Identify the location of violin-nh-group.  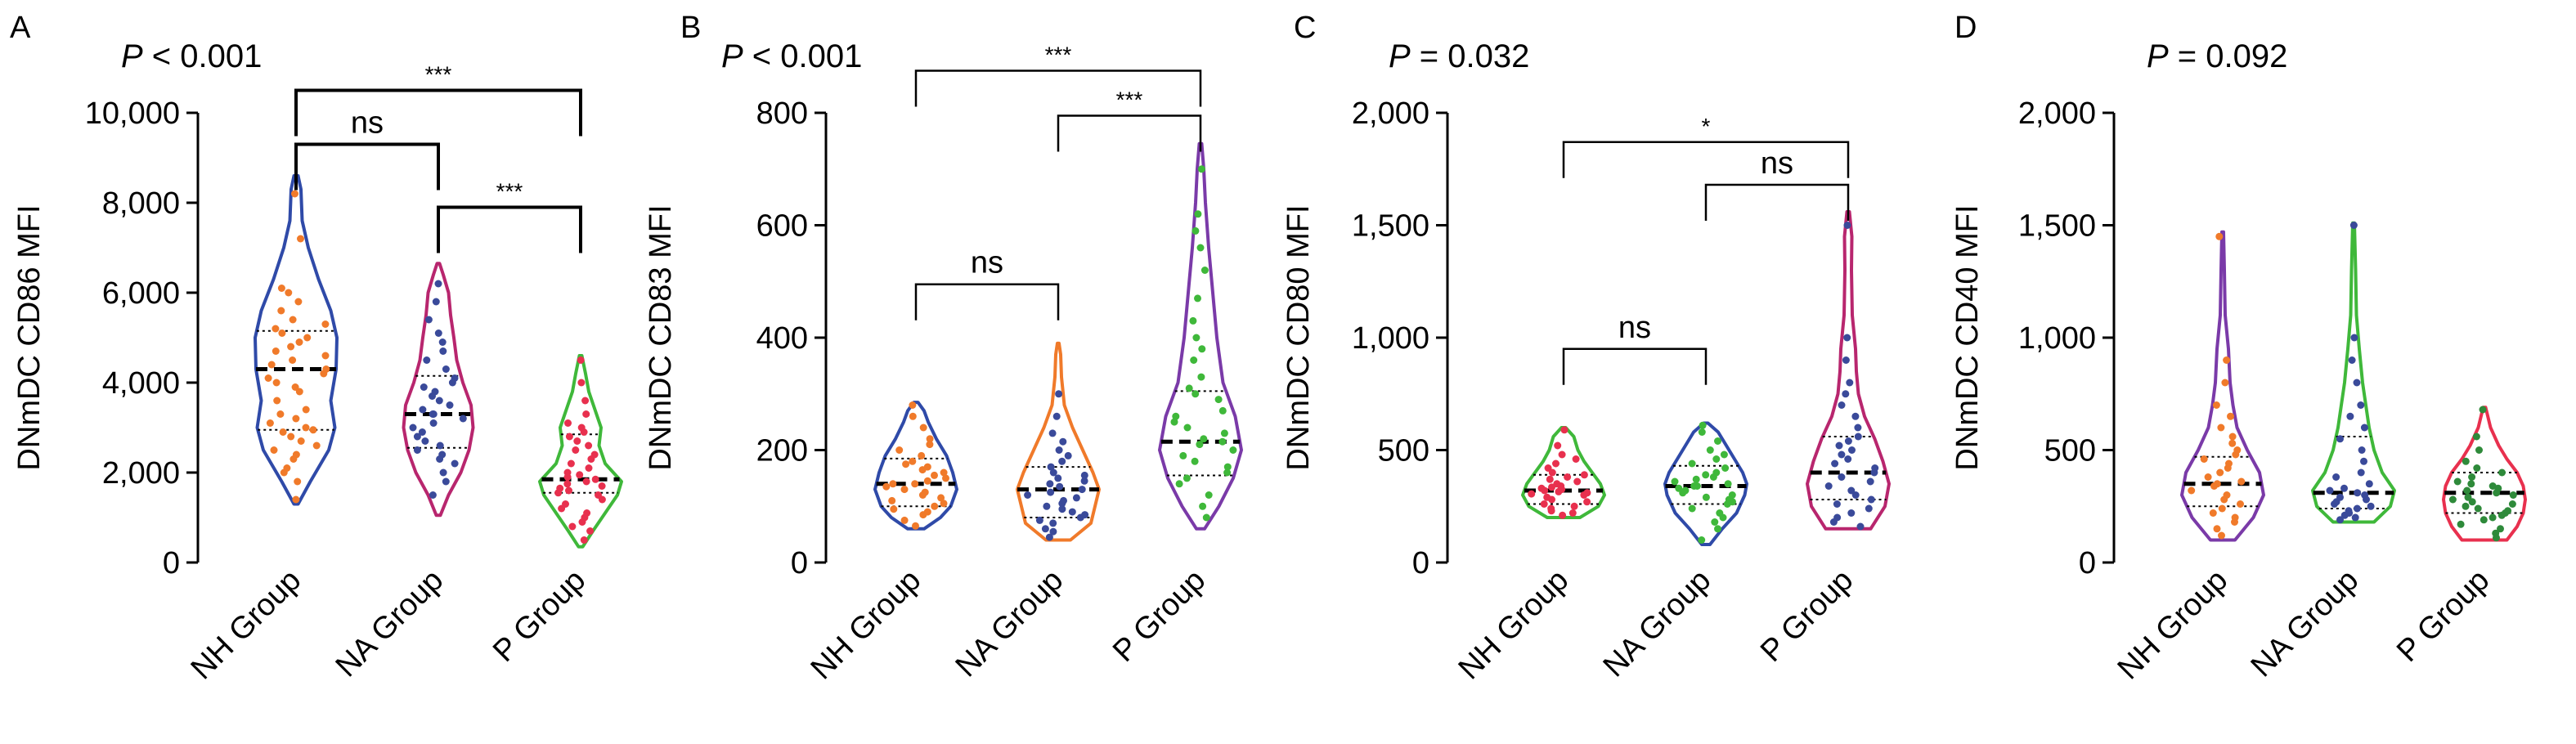
(1563, 472).